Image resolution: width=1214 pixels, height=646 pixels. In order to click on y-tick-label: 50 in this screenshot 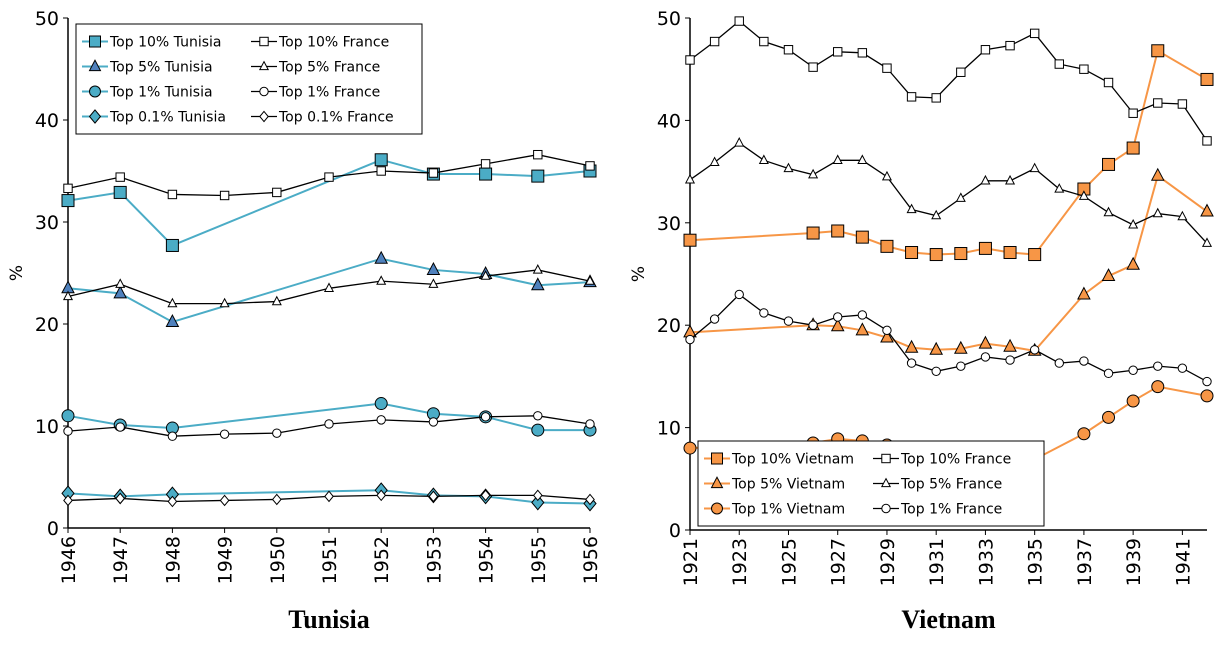, I will do `click(669, 19)`.